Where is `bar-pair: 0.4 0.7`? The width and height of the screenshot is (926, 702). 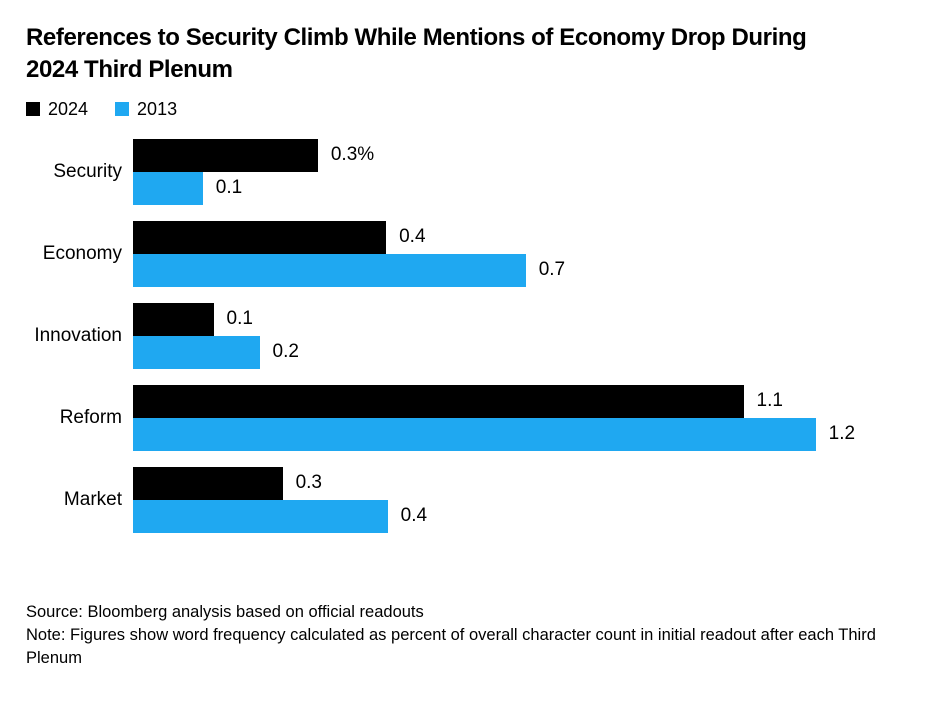 bar-pair: 0.4 0.7 is located at coordinates (516, 253).